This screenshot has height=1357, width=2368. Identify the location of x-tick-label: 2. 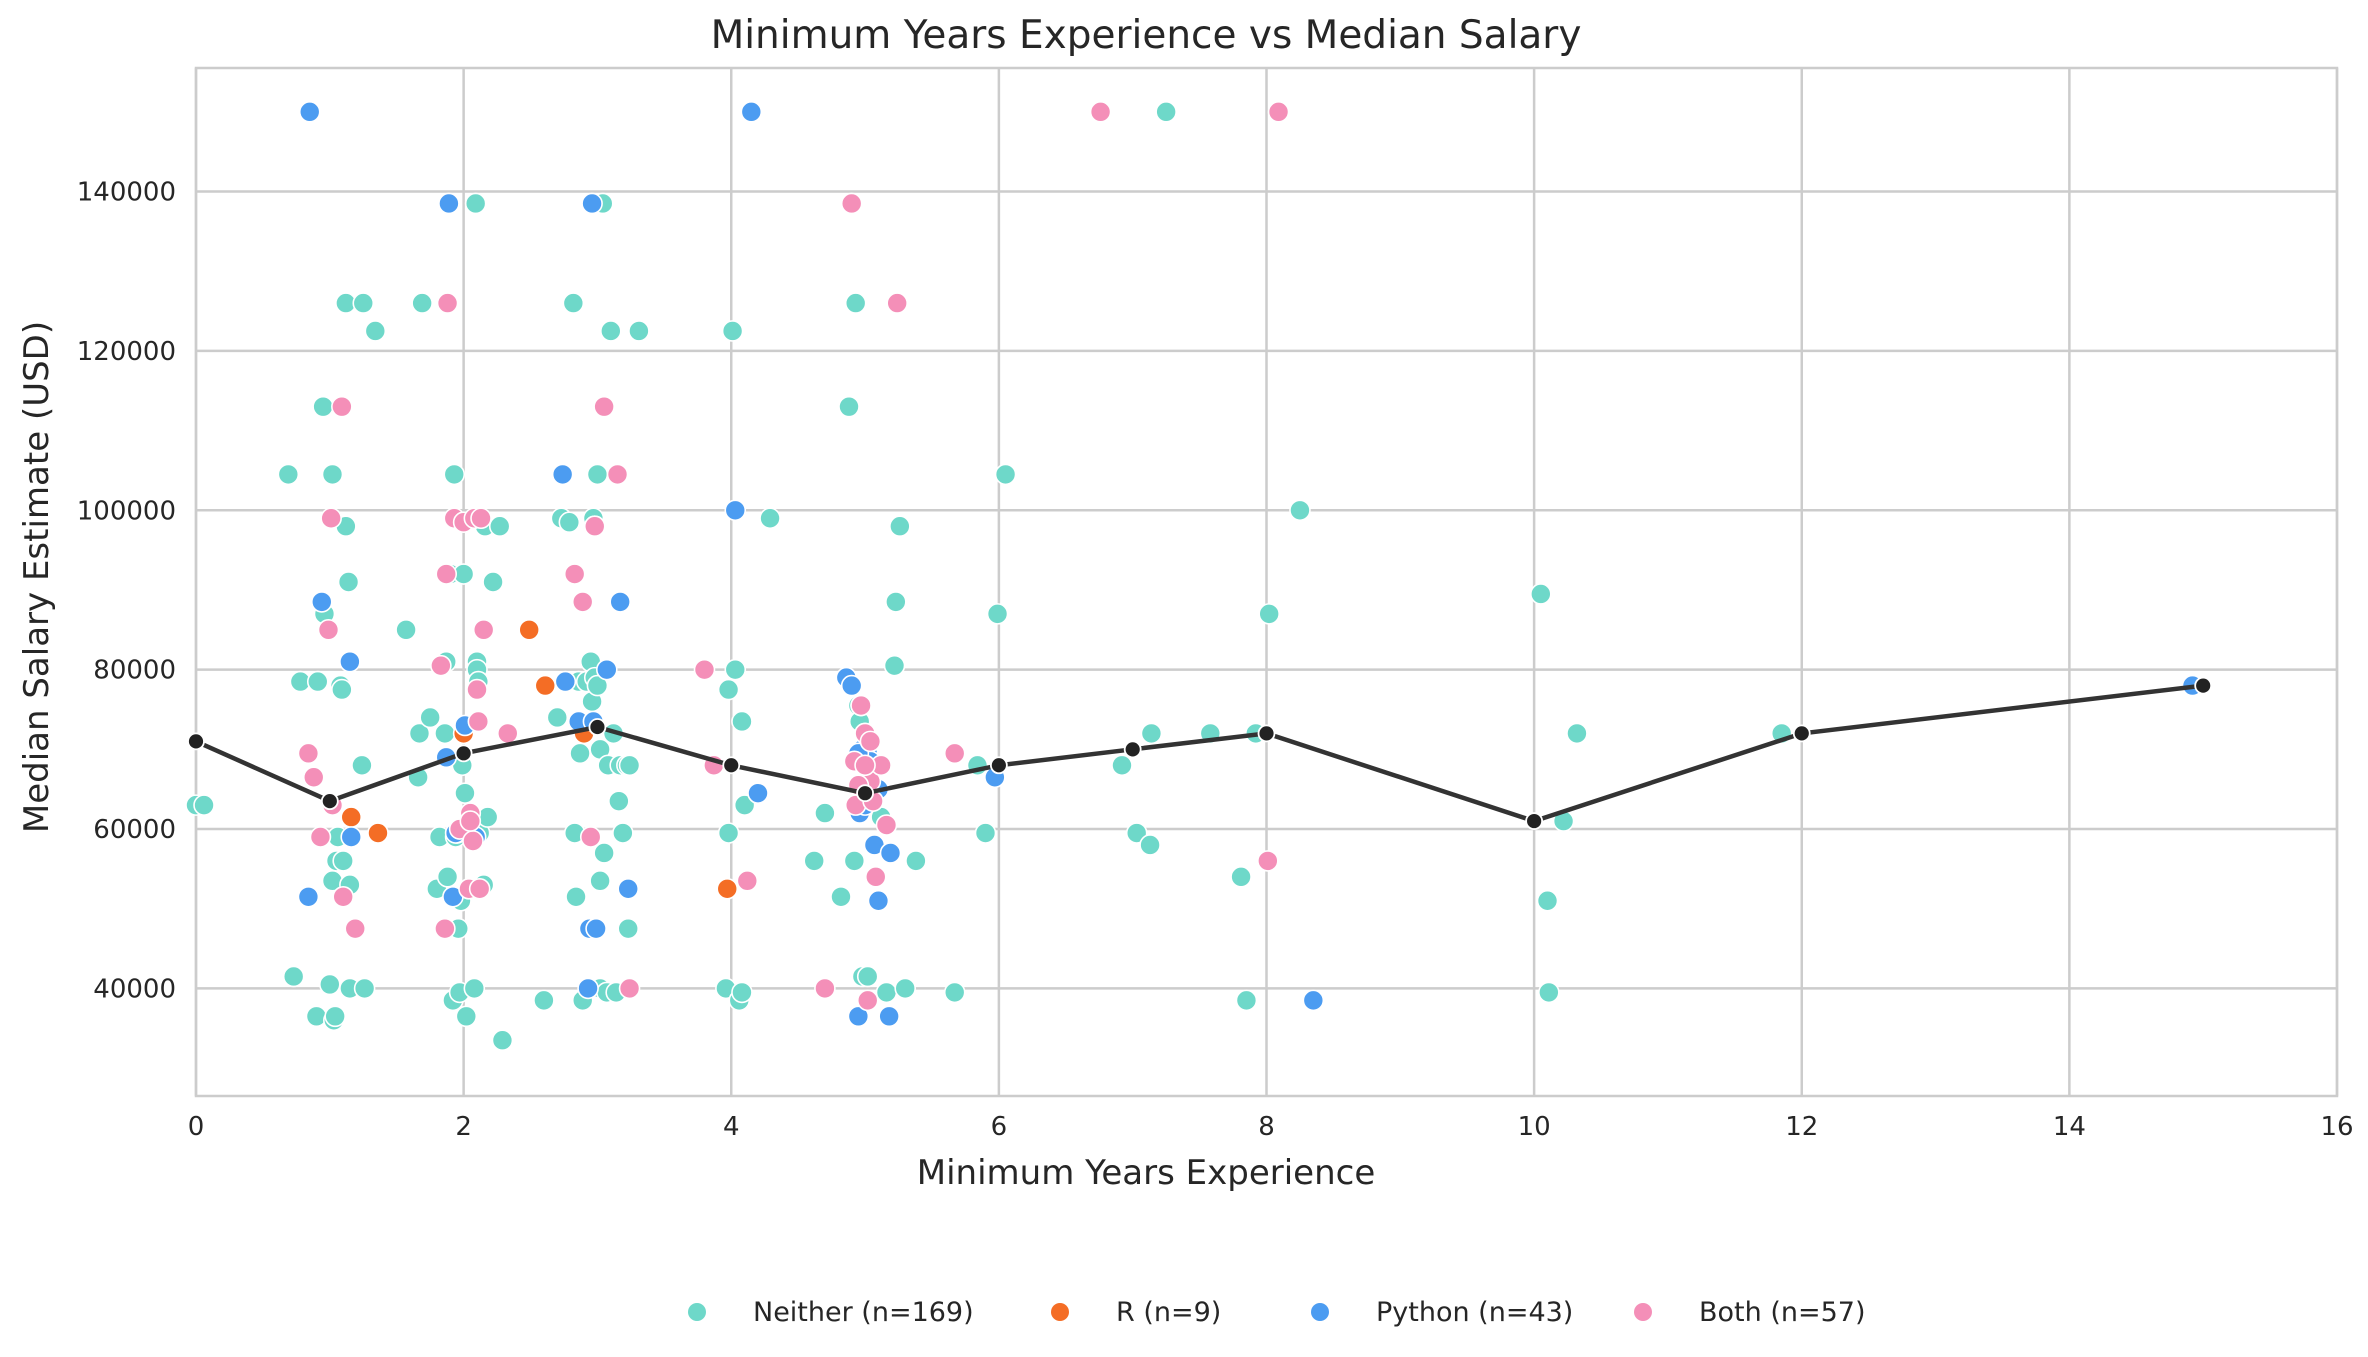
(463, 1127).